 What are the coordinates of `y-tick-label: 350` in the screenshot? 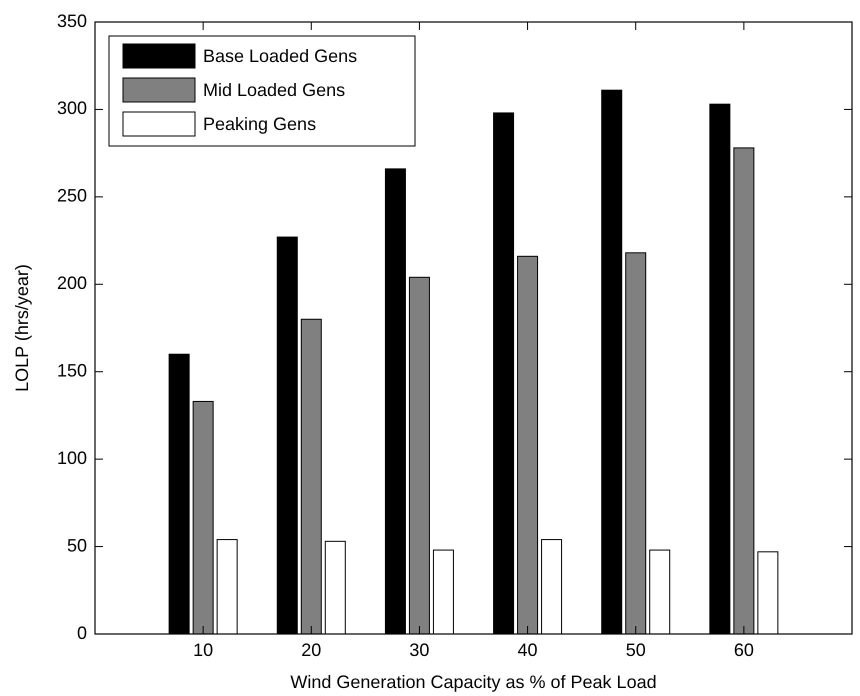 It's located at (71, 20).